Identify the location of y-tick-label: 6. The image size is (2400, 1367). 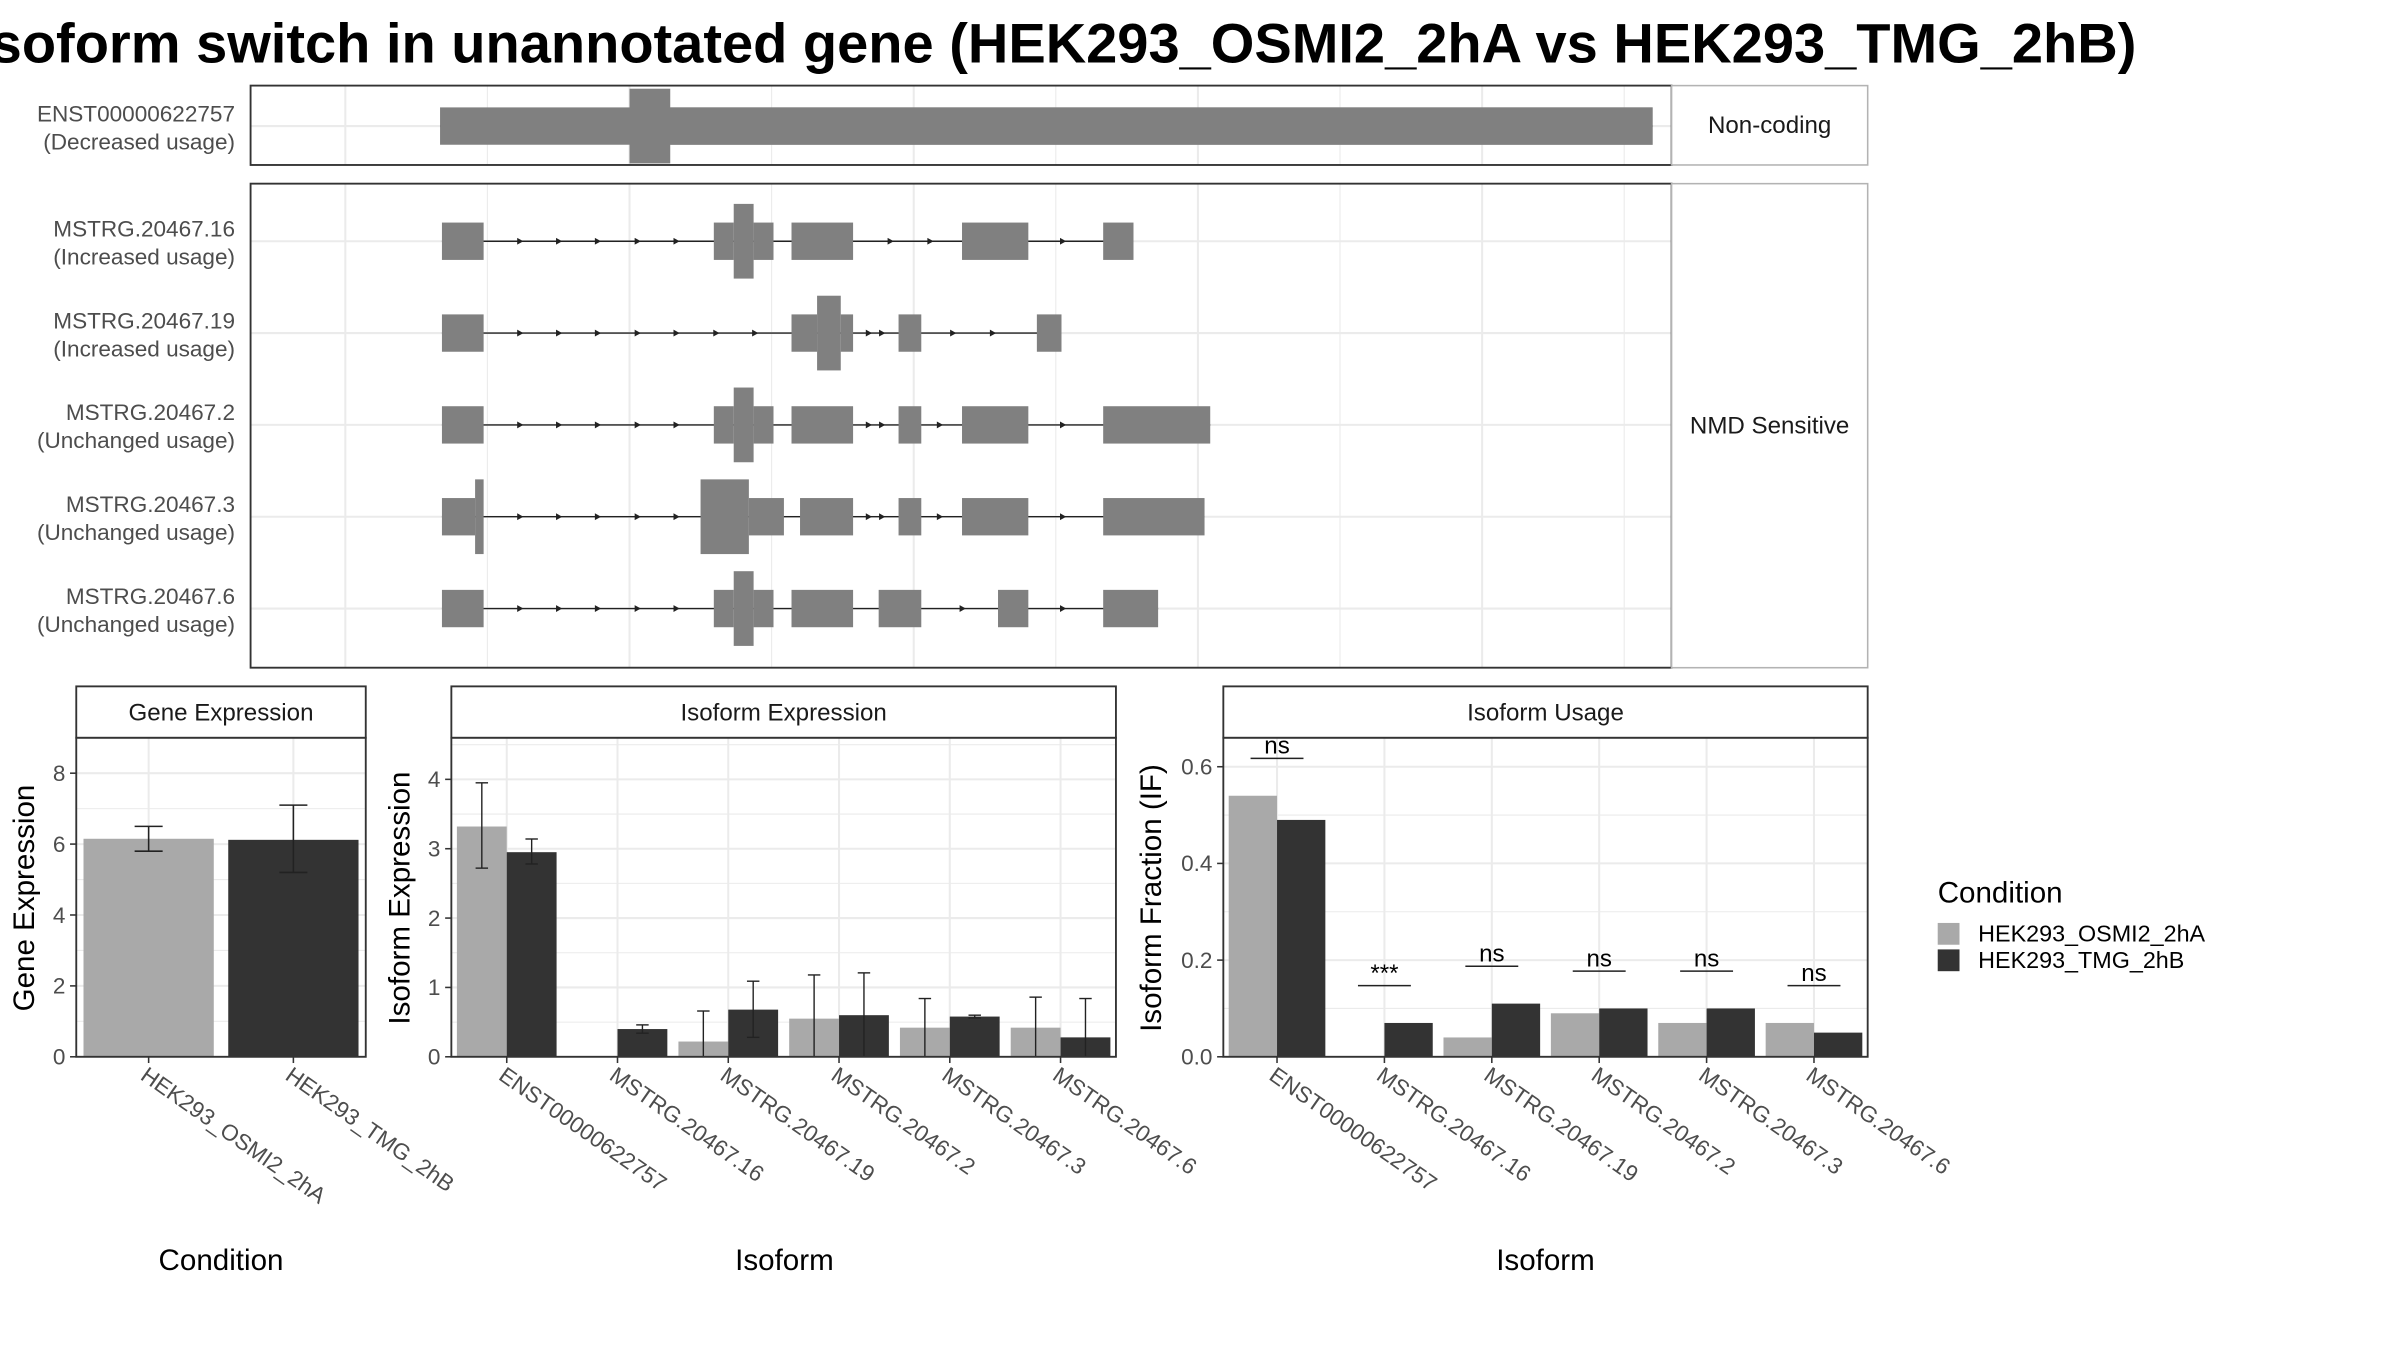
(59, 844).